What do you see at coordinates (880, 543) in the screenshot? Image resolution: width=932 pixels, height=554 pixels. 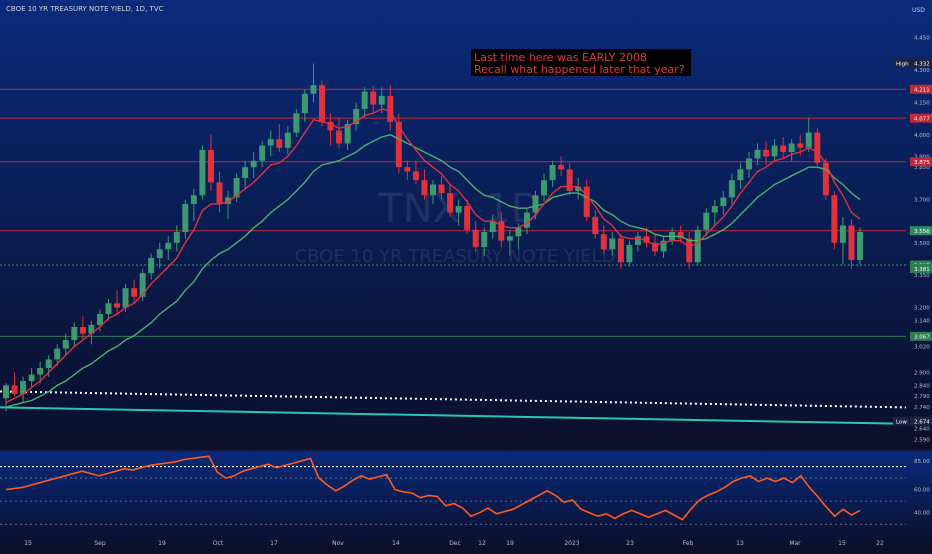 I see `x-tick-label: 22` at bounding box center [880, 543].